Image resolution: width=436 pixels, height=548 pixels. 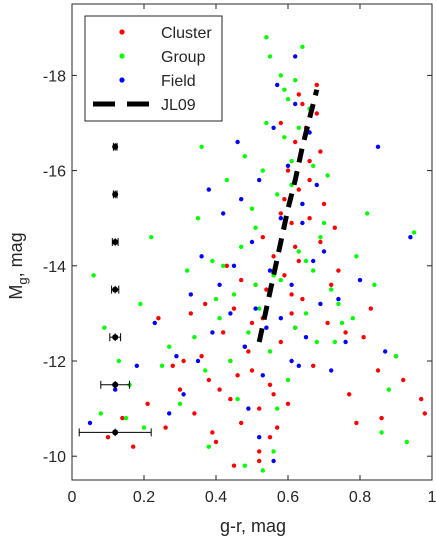 I want to click on legend-label-cluster: Cluster, so click(x=186, y=33).